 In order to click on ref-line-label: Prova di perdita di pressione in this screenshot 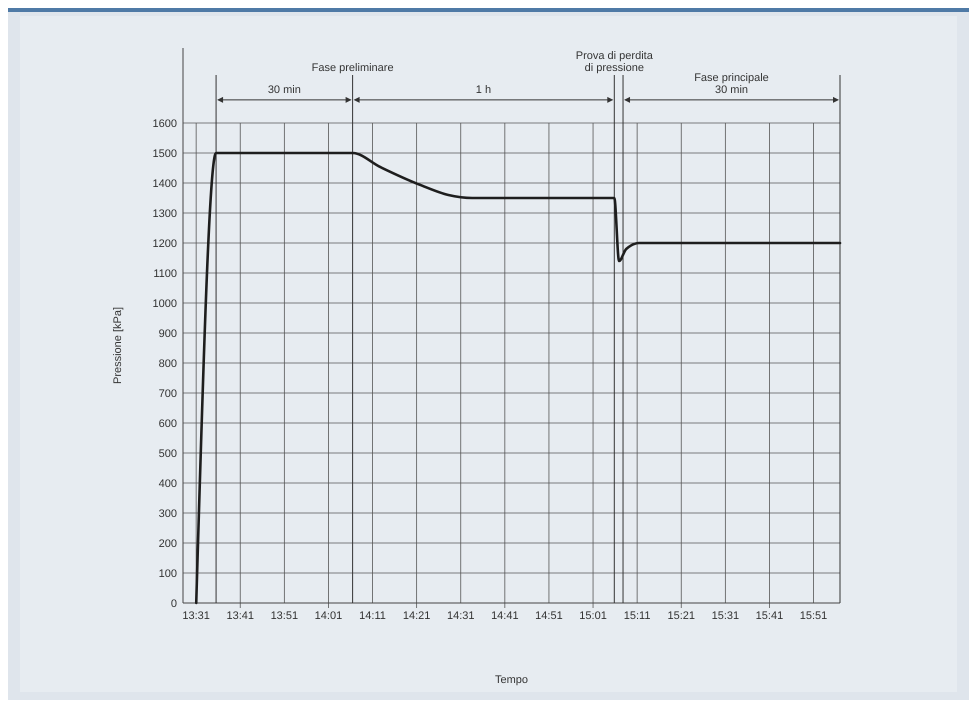, I will do `click(615, 62)`.